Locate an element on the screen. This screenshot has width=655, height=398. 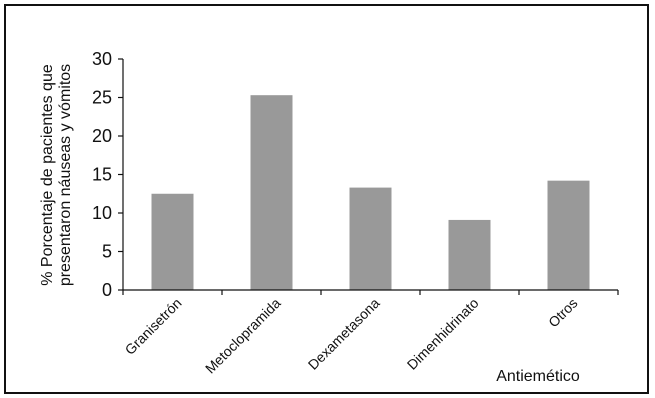
y-tick-label: 20 is located at coordinates (102, 136).